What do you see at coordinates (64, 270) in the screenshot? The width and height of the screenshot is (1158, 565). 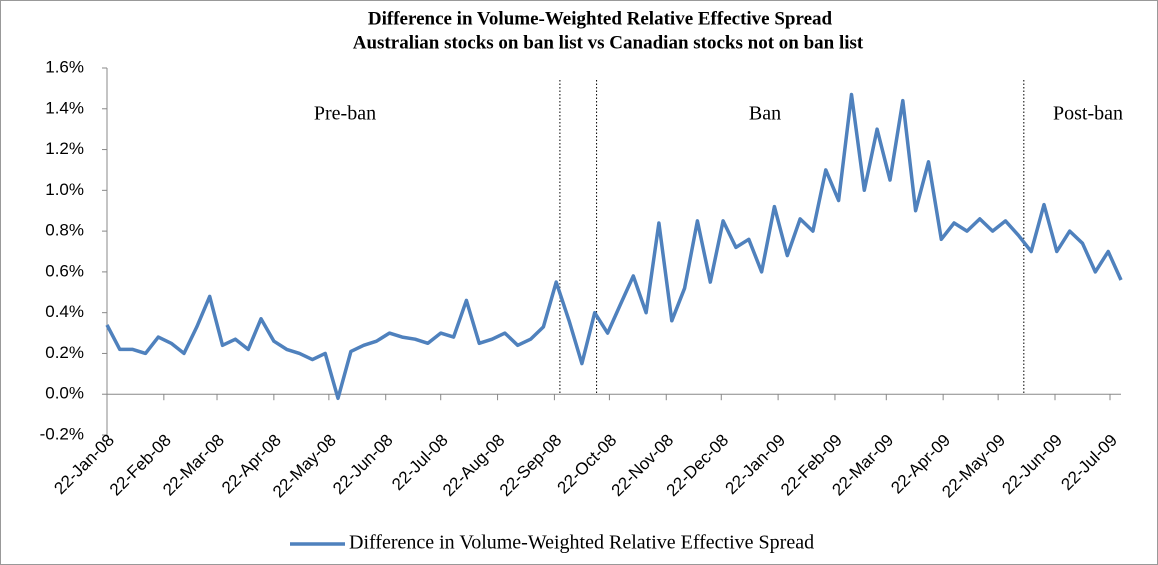 I see `y-tick-label: 0.6%` at bounding box center [64, 270].